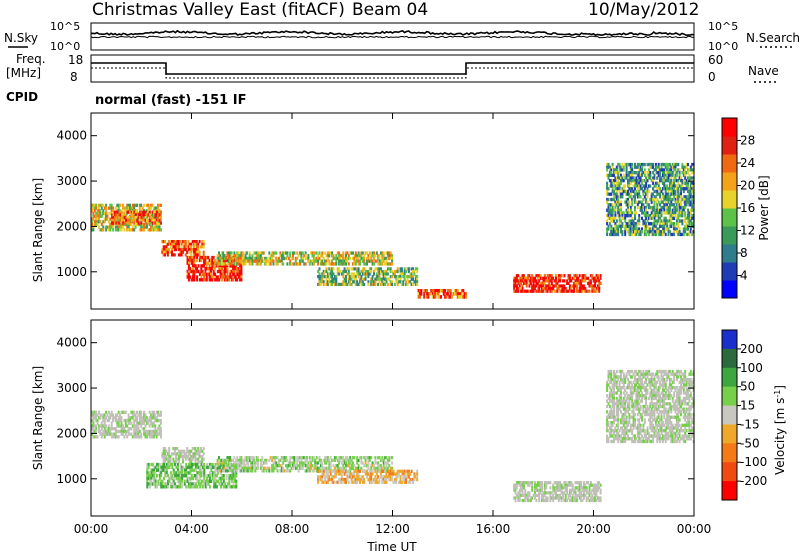 The image size is (800, 554). What do you see at coordinates (744, 276) in the screenshot?
I see `power-colorbar-tick-label: 4` at bounding box center [744, 276].